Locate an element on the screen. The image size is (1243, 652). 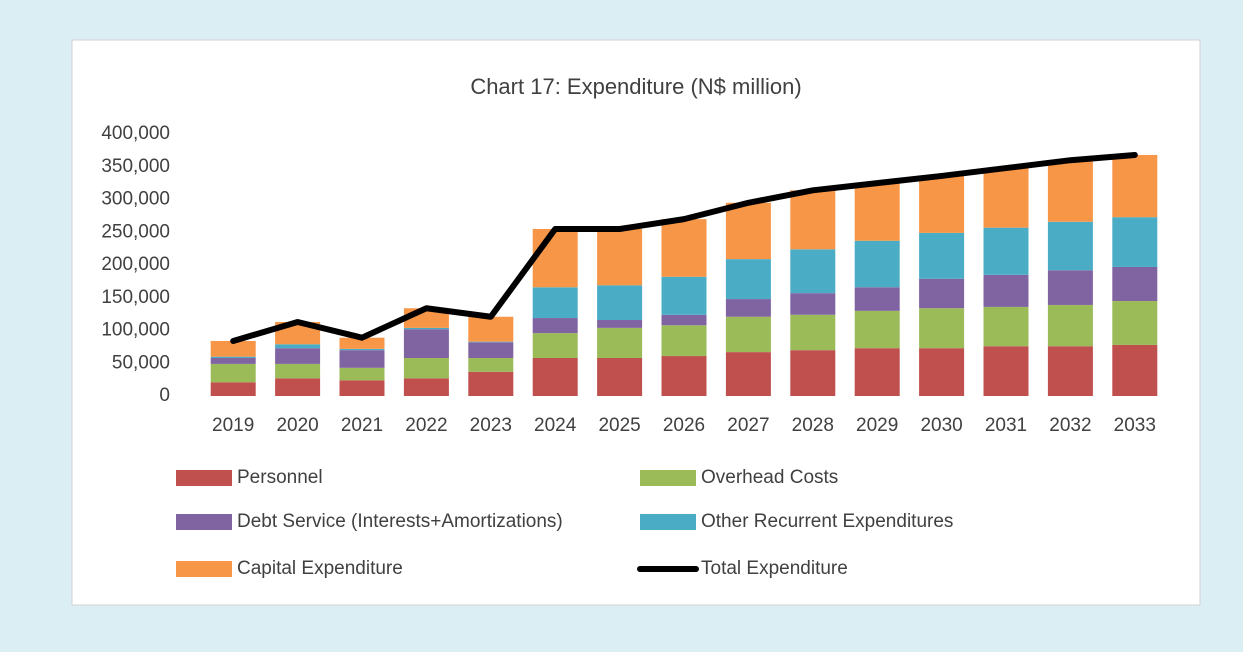
x-tick-label: 2031 is located at coordinates (1006, 425).